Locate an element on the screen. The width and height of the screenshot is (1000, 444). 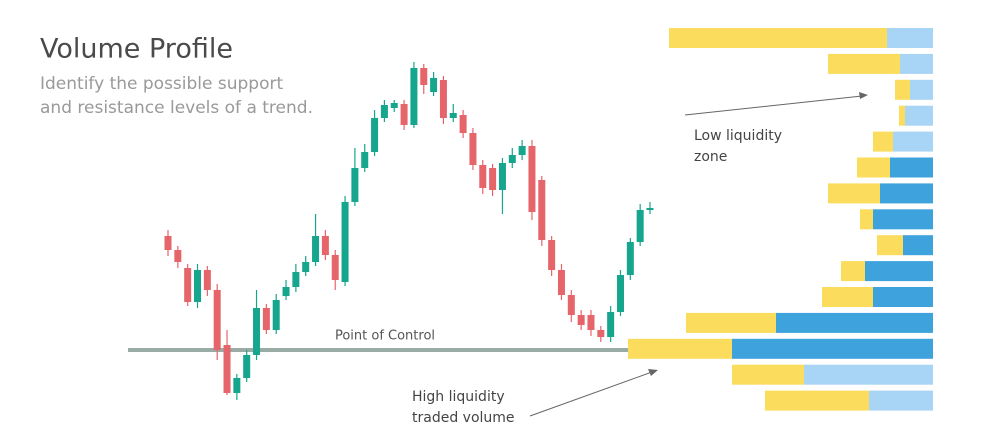
subtitle: and resistance levels of a trend. is located at coordinates (176, 108).